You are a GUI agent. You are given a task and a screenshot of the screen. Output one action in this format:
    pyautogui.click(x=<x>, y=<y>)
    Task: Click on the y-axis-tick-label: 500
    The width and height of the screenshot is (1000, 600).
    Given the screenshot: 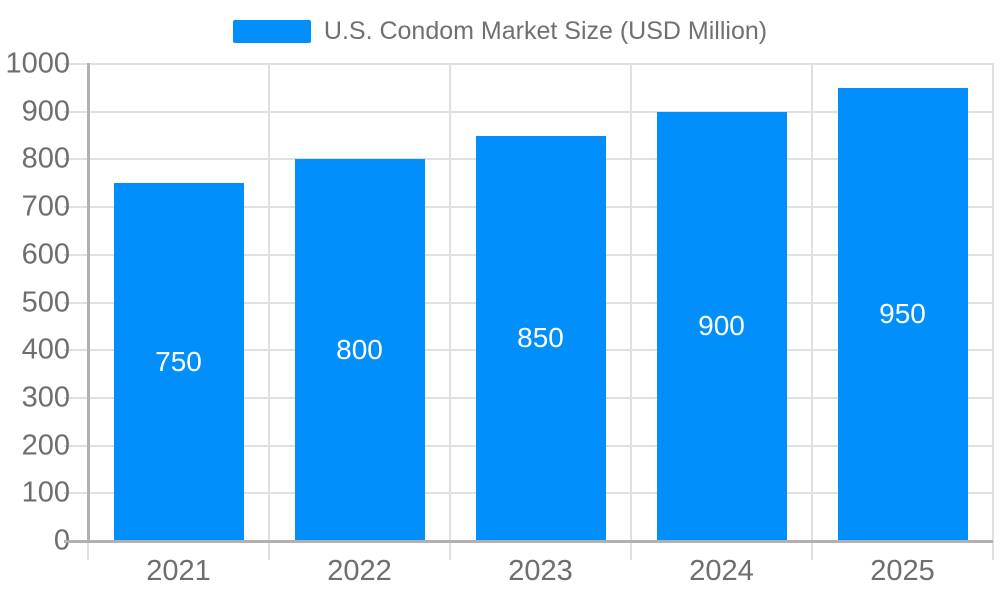 What is the action you would take?
    pyautogui.click(x=45, y=302)
    